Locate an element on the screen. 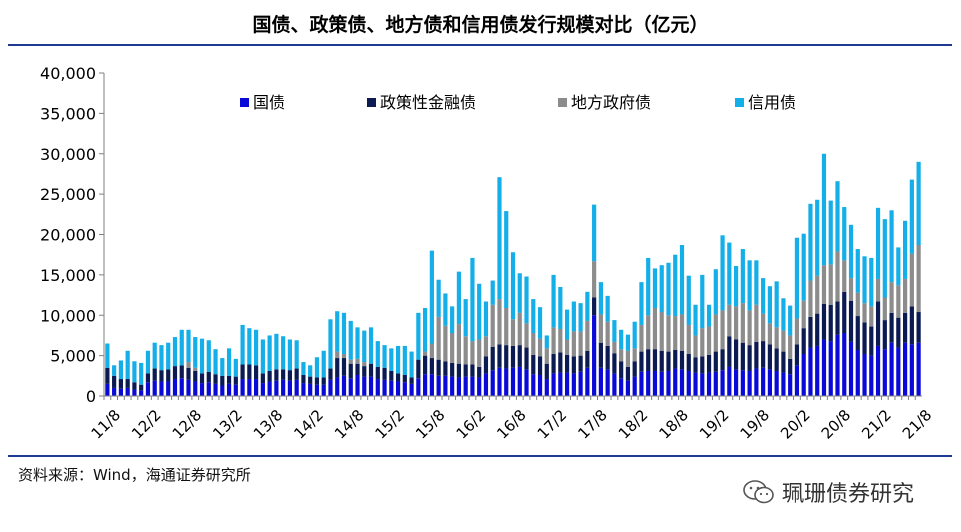 The image size is (961, 532). x-tick-label: 12/2 is located at coordinates (146, 424).